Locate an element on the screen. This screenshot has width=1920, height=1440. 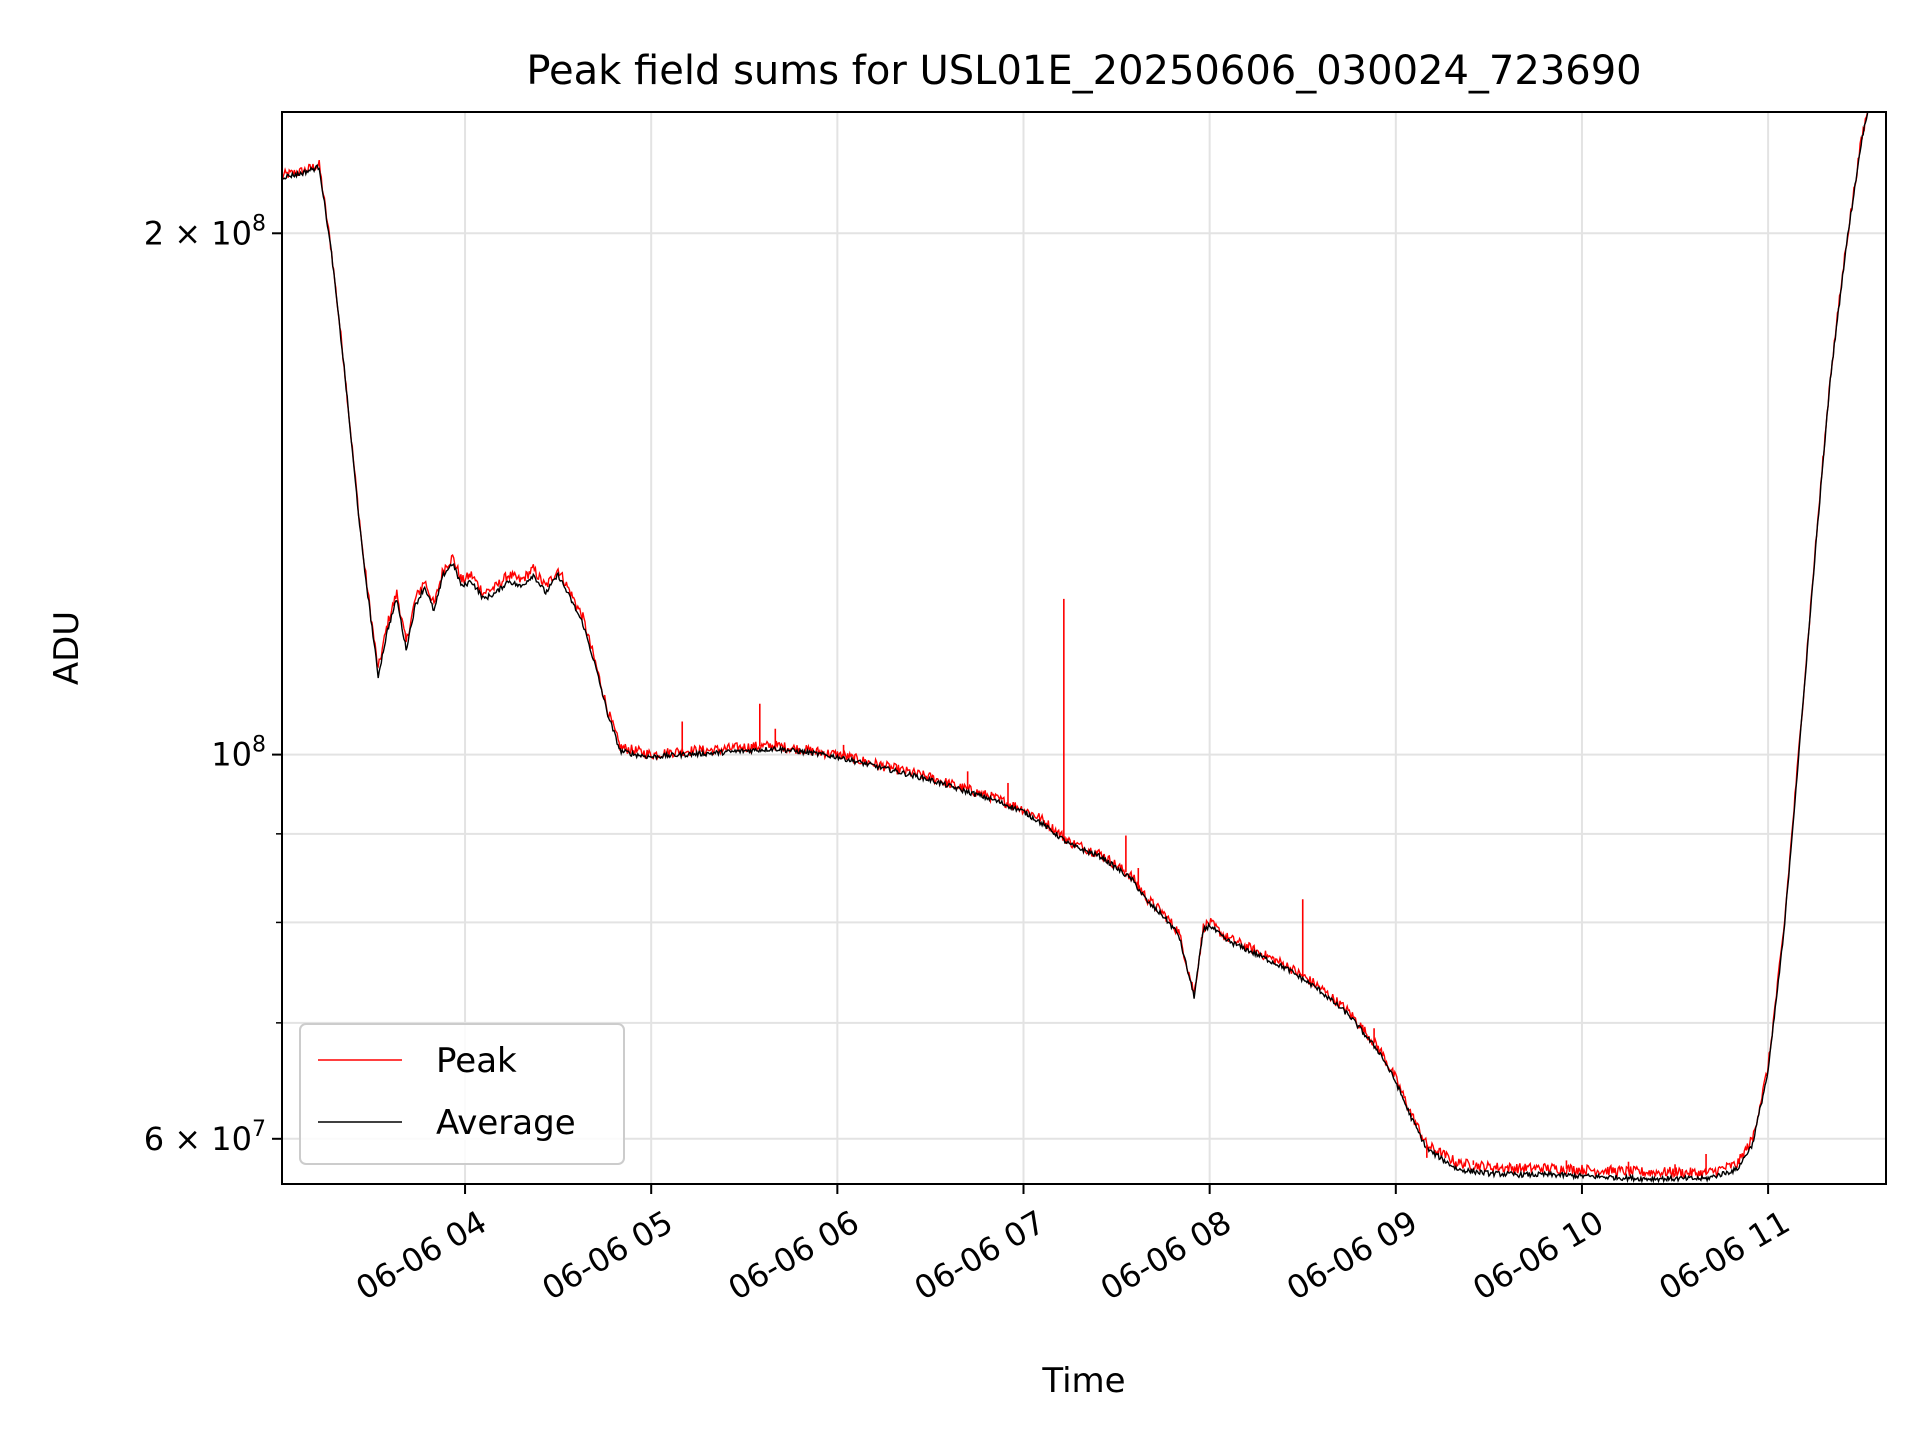
legend: Peak Average is located at coordinates (462, 1094).